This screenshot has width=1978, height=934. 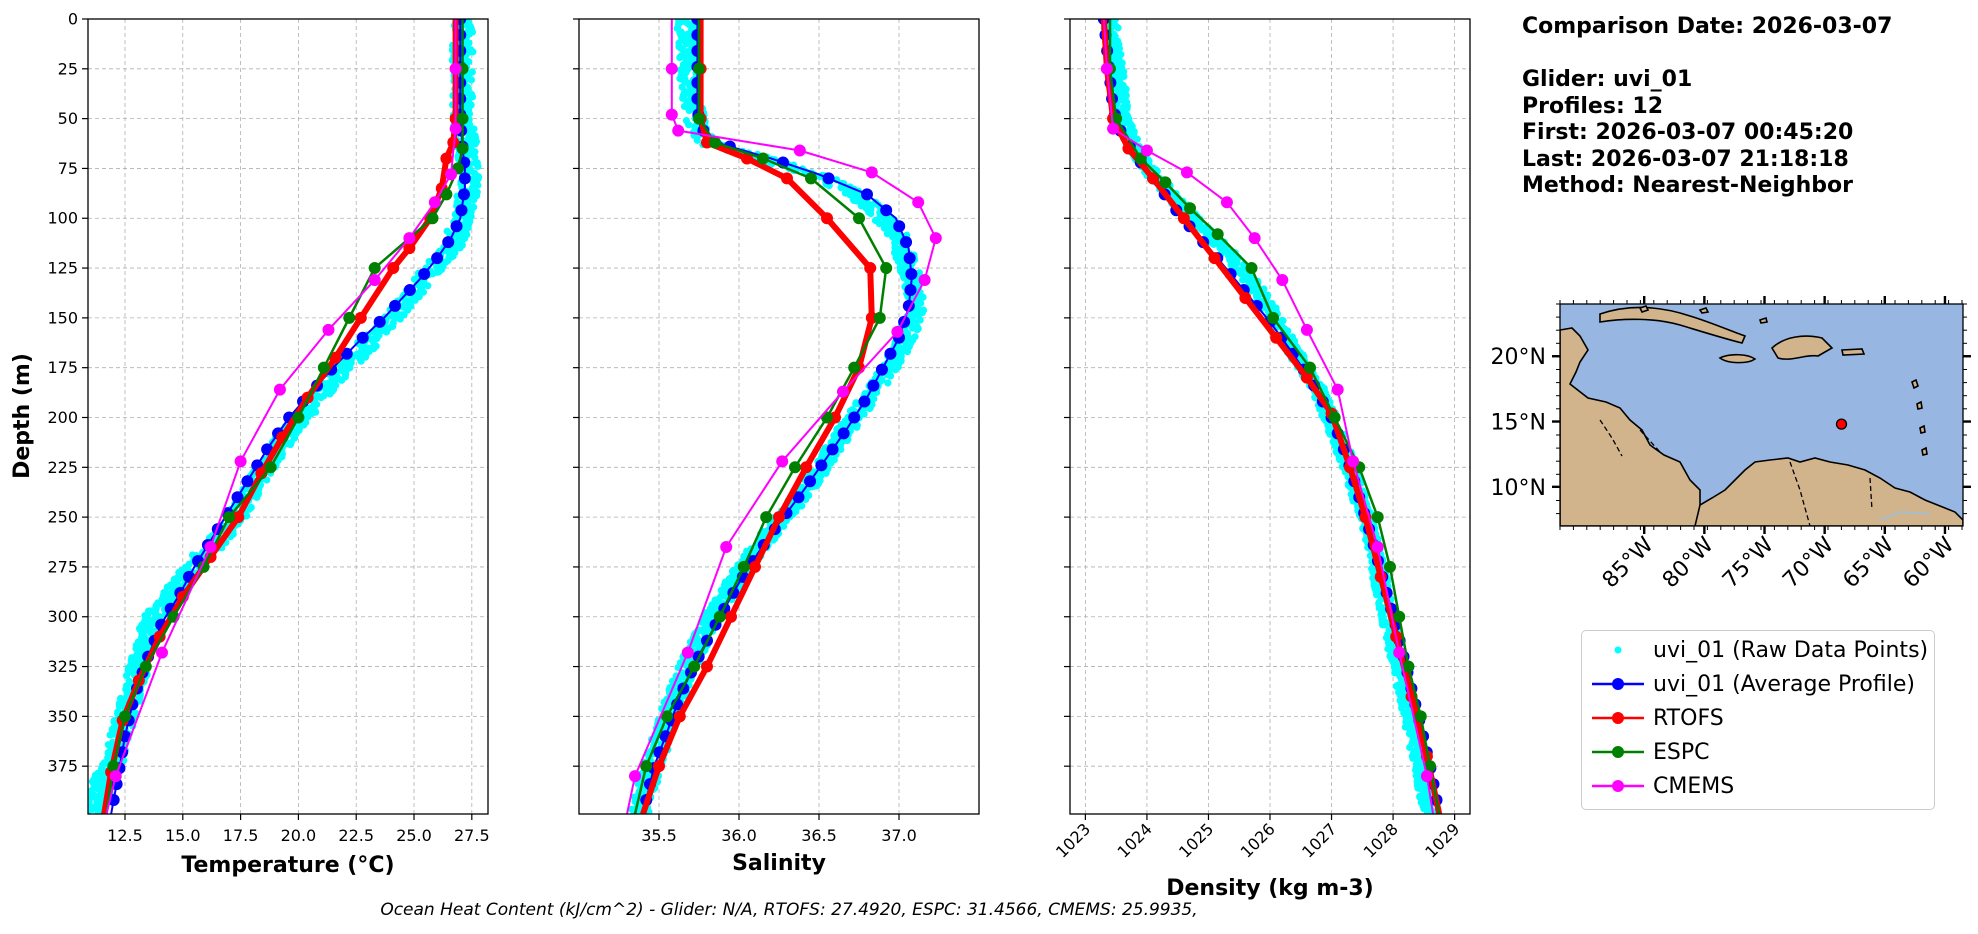 What do you see at coordinates (1271, 416) in the screenshot?
I see `density-average-line` at bounding box center [1271, 416].